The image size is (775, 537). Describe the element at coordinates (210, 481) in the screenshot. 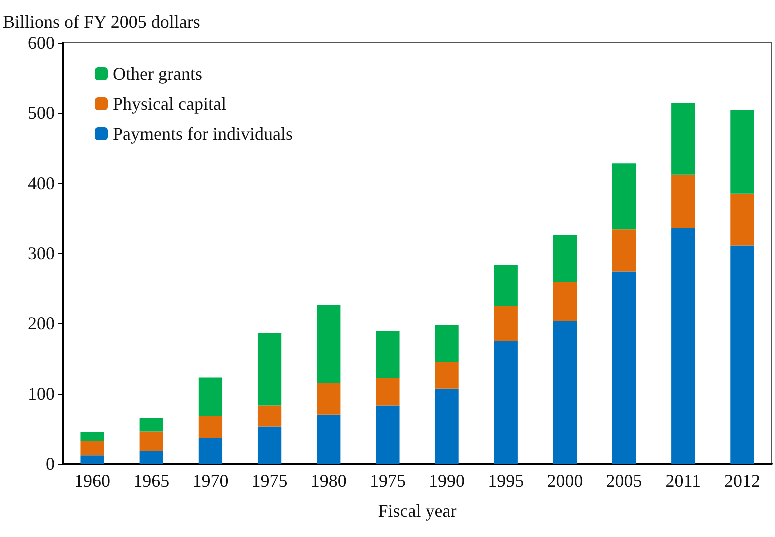

I see `x-tick-label: 1970` at that location.